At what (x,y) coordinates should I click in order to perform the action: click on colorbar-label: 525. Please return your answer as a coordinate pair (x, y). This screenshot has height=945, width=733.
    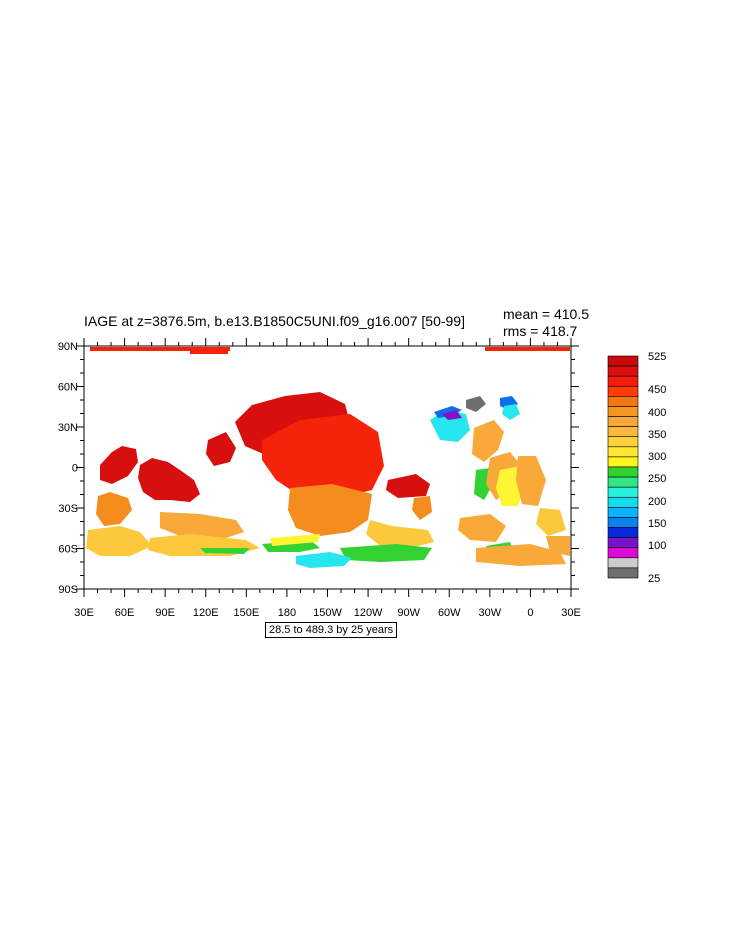
    Looking at the image, I should click on (657, 357).